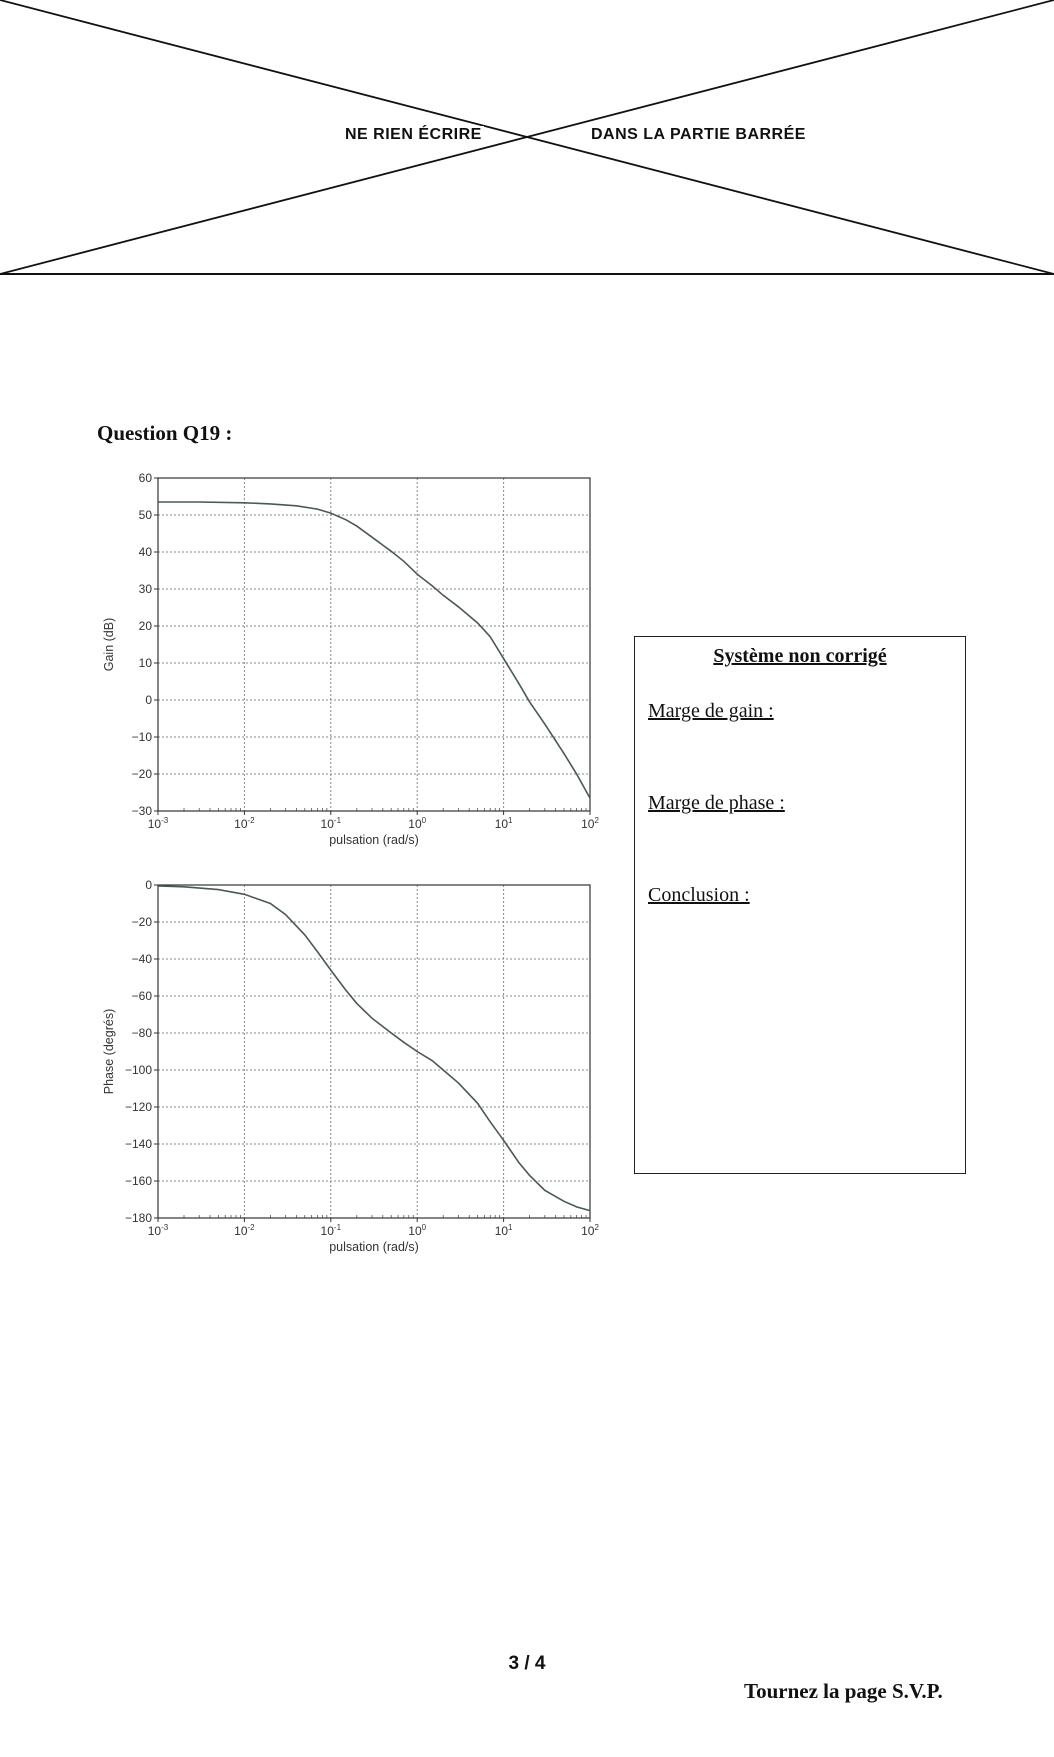 This screenshot has height=1757, width=1054. I want to click on phase-x-tick-label: 10⁻², so click(244, 1230).